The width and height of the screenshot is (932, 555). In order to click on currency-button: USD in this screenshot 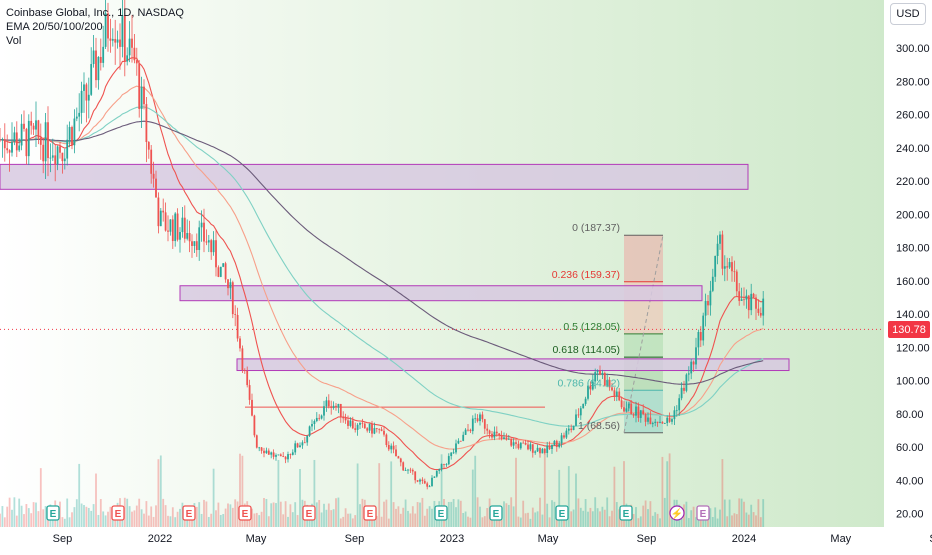, I will do `click(908, 14)`.